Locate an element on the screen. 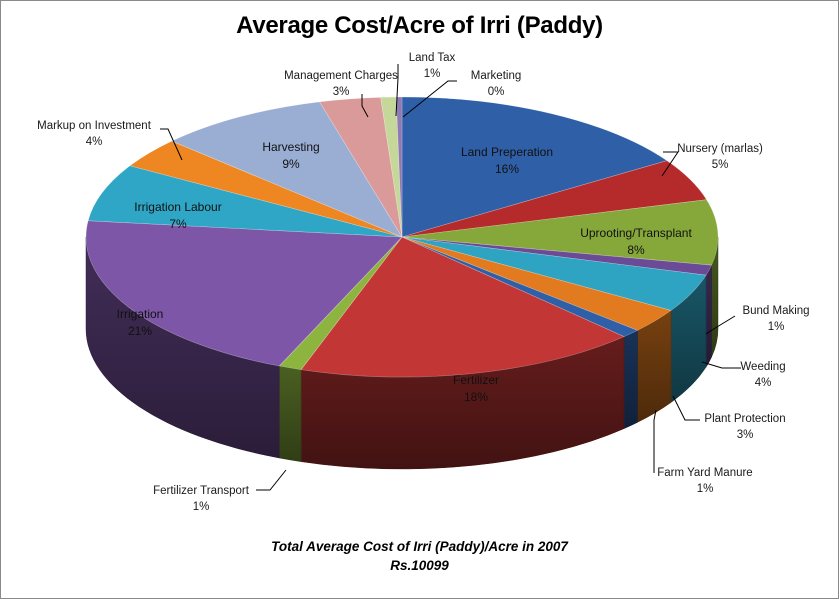 The width and height of the screenshot is (839, 599). slice-label-7: Fertilizer is located at coordinates (476, 380).